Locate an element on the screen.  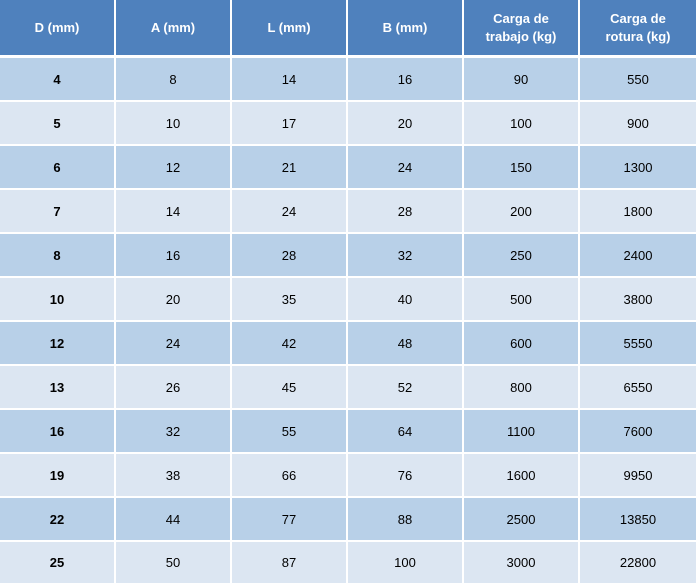
cell-d: 7 is located at coordinates (58, 212).